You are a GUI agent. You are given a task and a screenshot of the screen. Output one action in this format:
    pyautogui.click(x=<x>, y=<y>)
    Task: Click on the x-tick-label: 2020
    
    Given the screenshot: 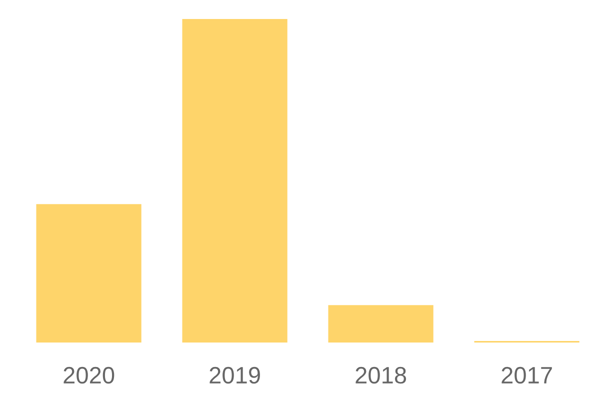 What is the action you would take?
    pyautogui.click(x=89, y=375)
    